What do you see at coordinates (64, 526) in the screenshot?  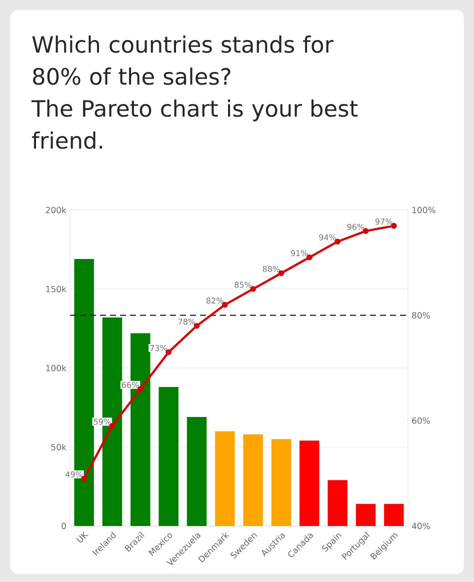 I see `y-tick-label: 0` at bounding box center [64, 526].